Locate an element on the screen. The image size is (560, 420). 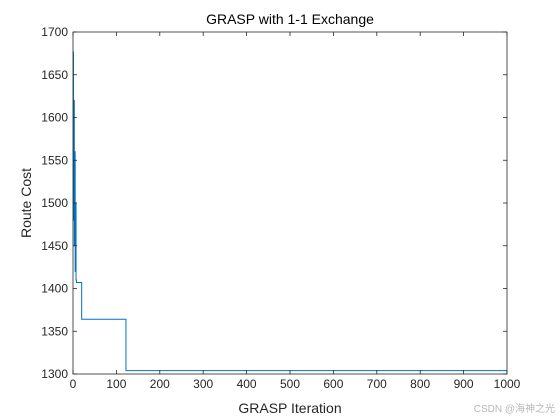
x-tick-label: 100 is located at coordinates (116, 384).